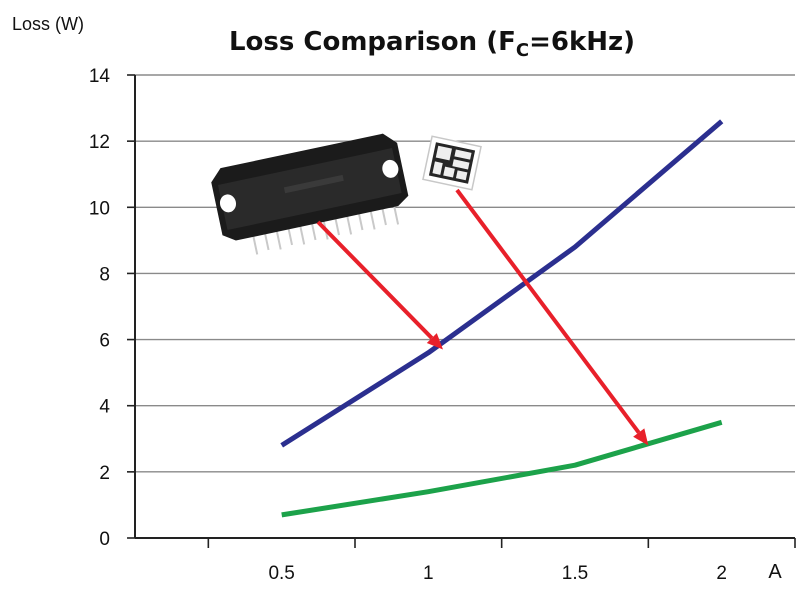 The width and height of the screenshot is (800, 590). I want to click on ipm-package-image, so click(310, 194).